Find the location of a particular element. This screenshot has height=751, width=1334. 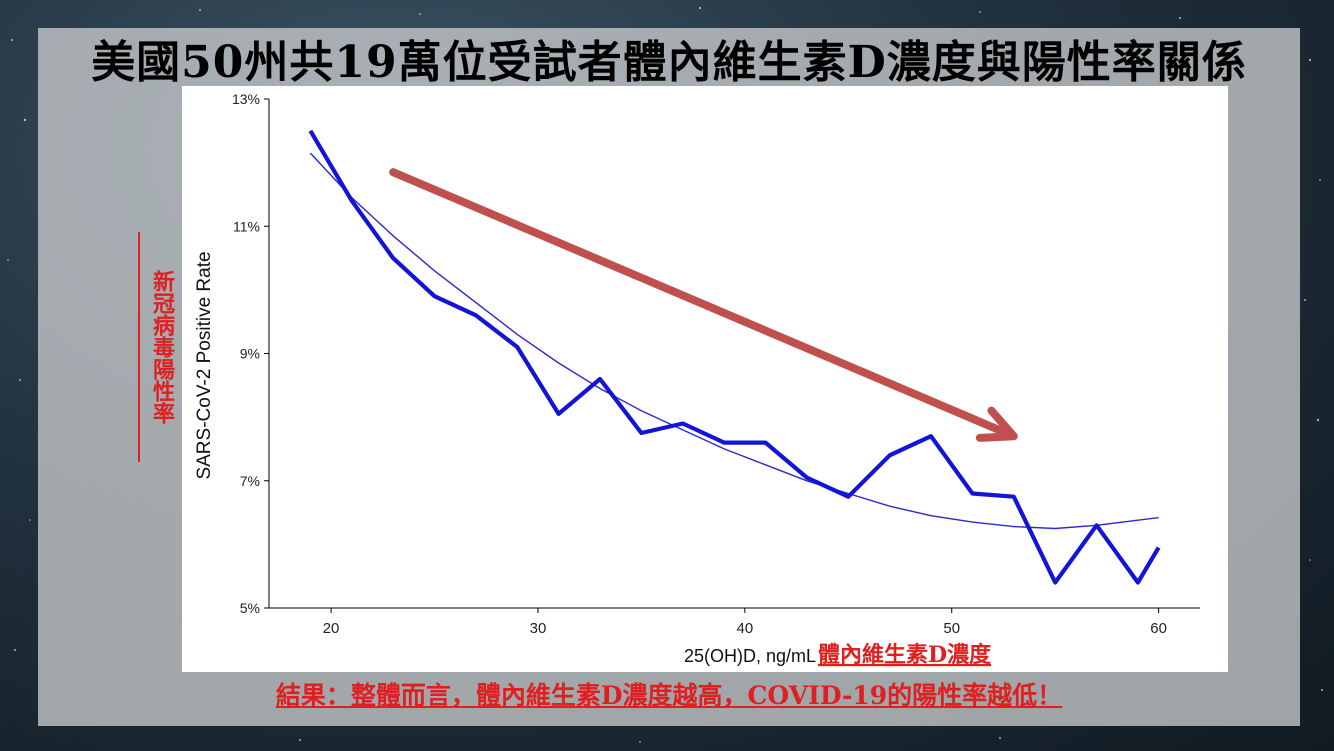

y-axis-label: SARS-CoV-2 Positive Rate is located at coordinates (204, 365).